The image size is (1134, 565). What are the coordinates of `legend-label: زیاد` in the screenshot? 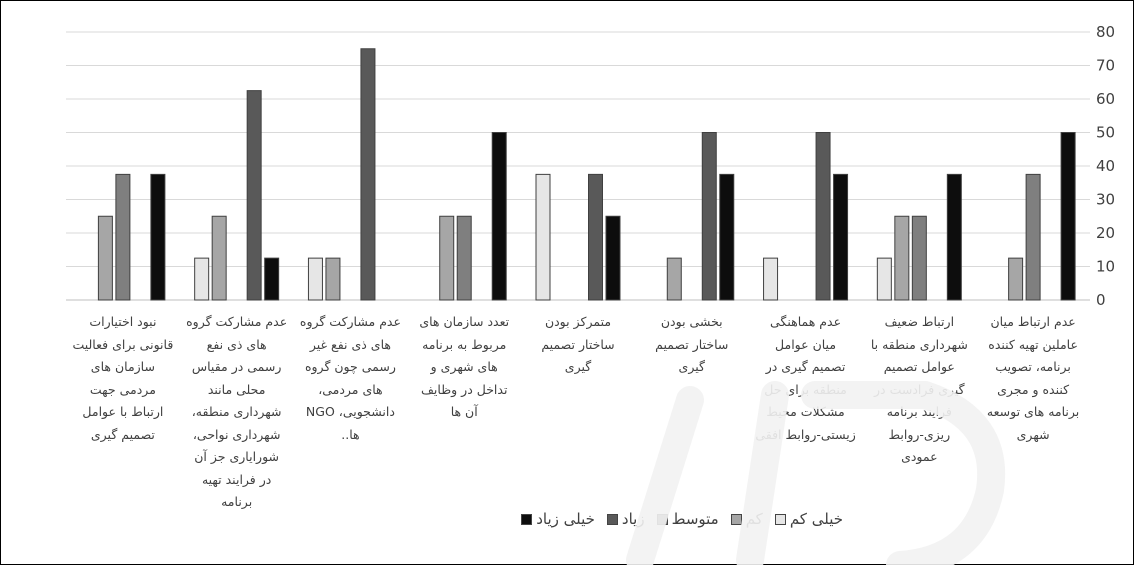 It's located at (633, 519).